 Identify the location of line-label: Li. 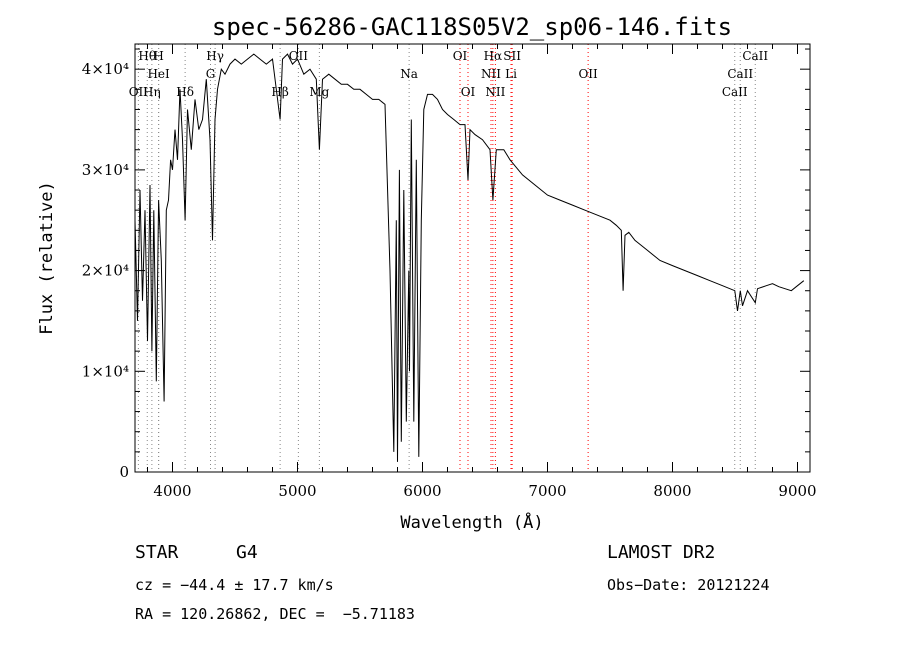
(511, 74).